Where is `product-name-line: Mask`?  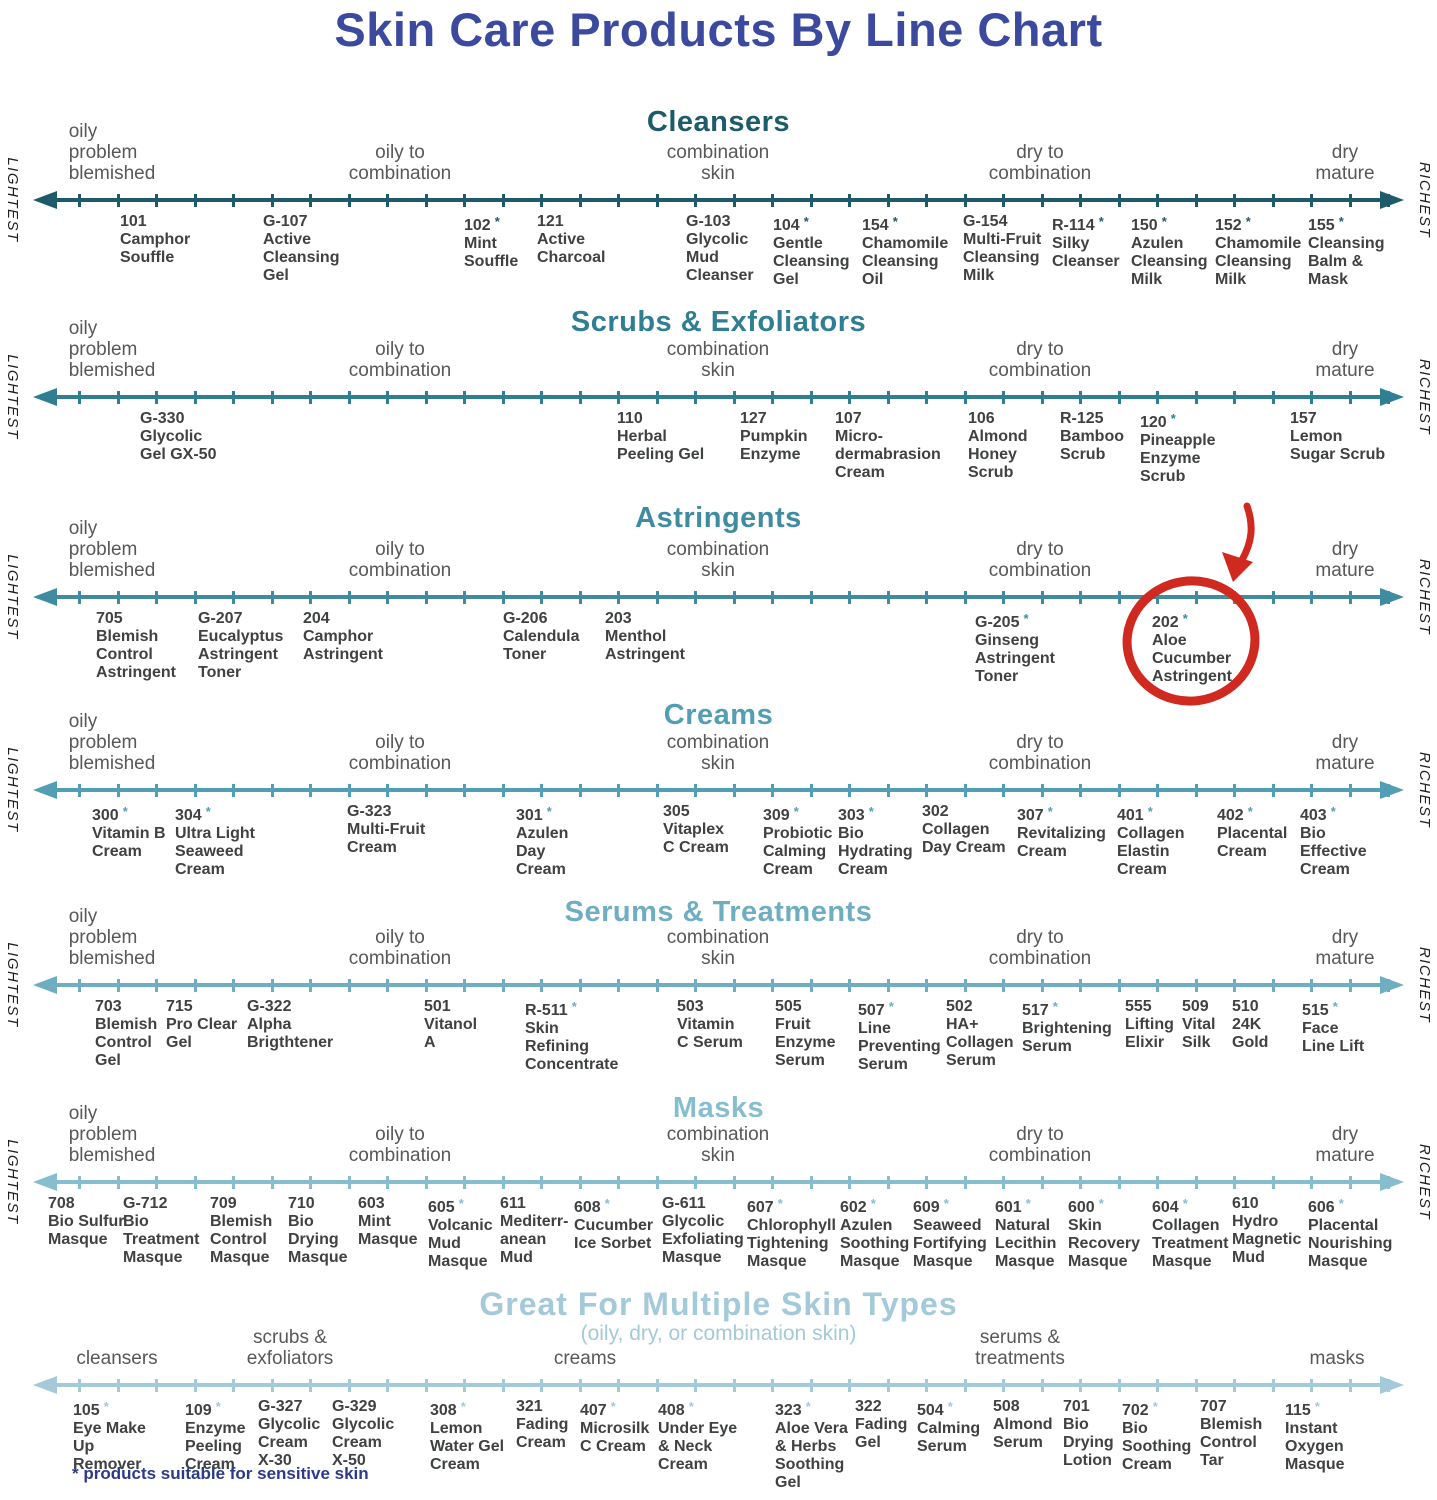 product-name-line: Mask is located at coordinates (1328, 279).